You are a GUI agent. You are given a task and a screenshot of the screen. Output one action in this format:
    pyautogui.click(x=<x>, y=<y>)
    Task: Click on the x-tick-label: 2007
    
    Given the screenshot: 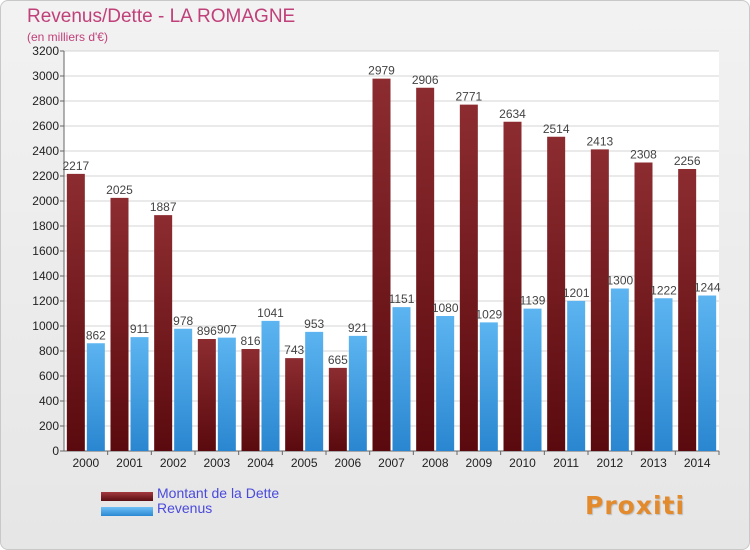 What is the action you would take?
    pyautogui.click(x=391, y=463)
    